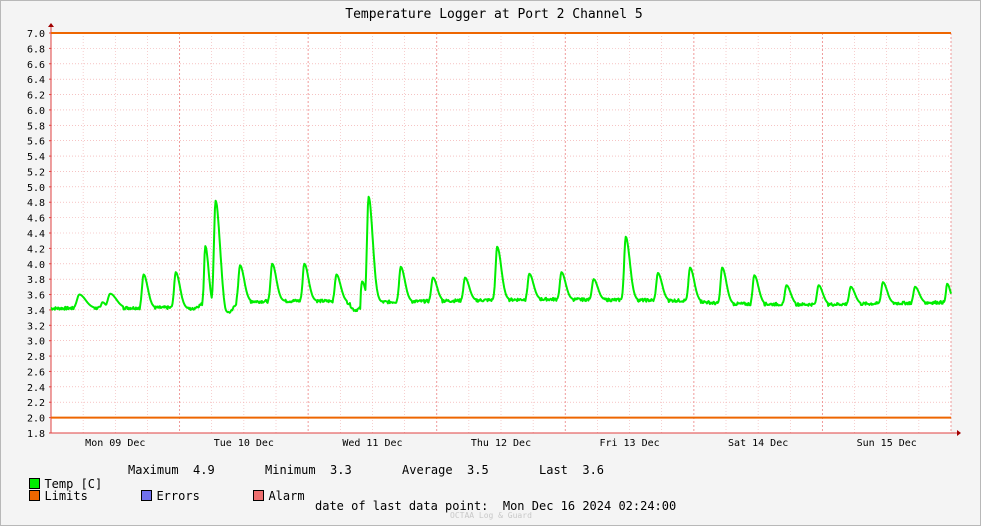 Image resolution: width=981 pixels, height=526 pixels. What do you see at coordinates (571, 470) in the screenshot?
I see `last-stat: Last 3.6` at bounding box center [571, 470].